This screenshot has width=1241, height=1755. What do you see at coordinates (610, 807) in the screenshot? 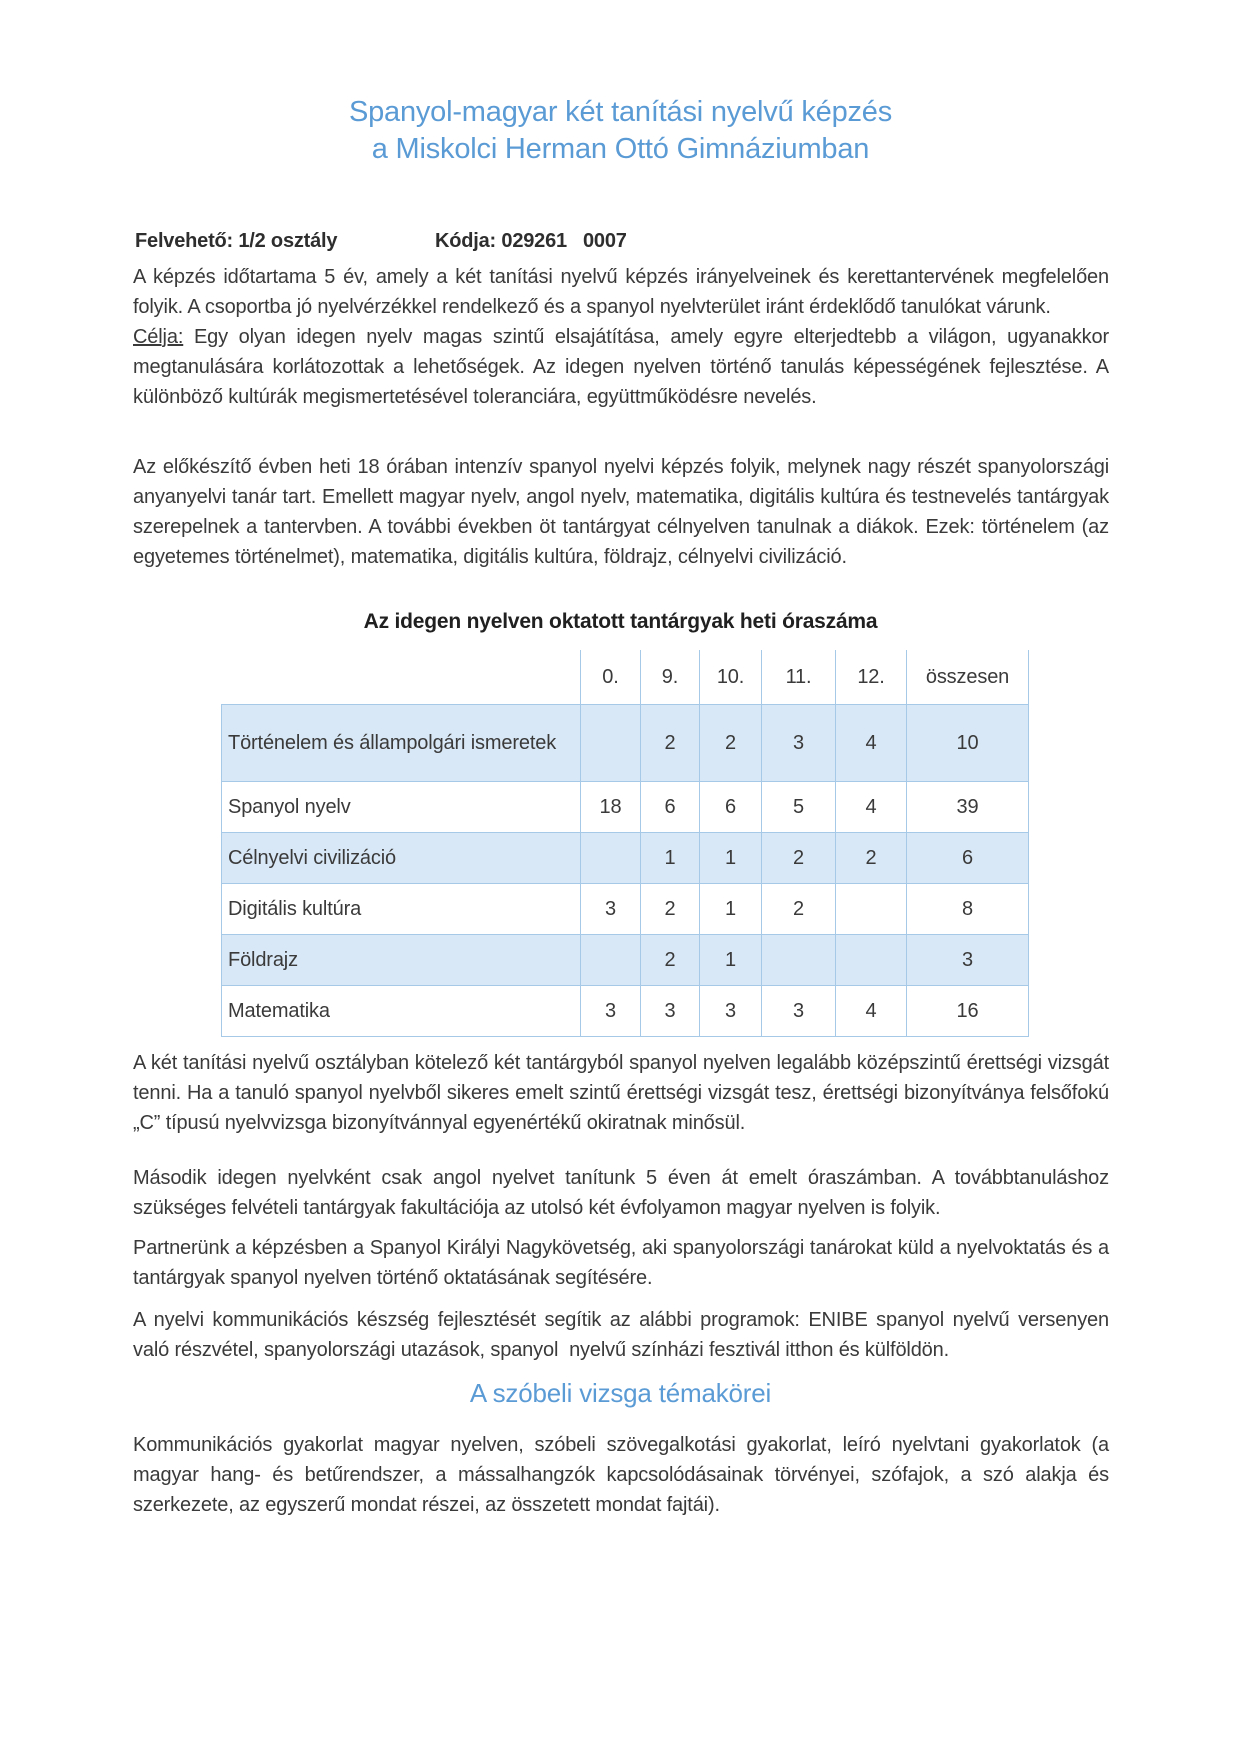
I see `value-cell: 18` at bounding box center [610, 807].